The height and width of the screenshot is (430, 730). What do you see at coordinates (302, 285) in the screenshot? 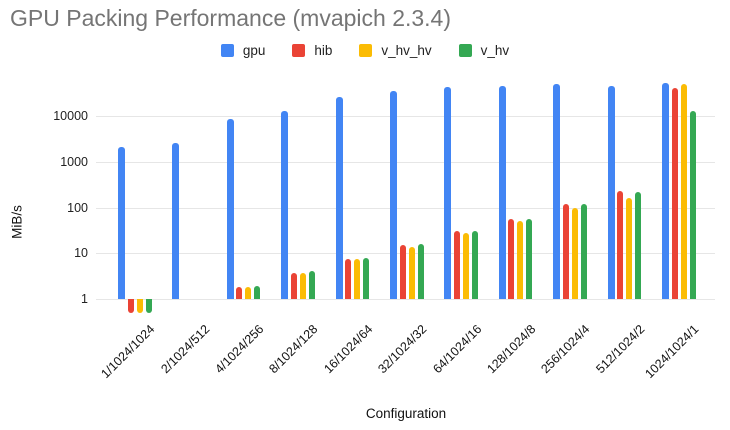
I see `bar-v_hv_hv-8/1024/128` at bounding box center [302, 285].